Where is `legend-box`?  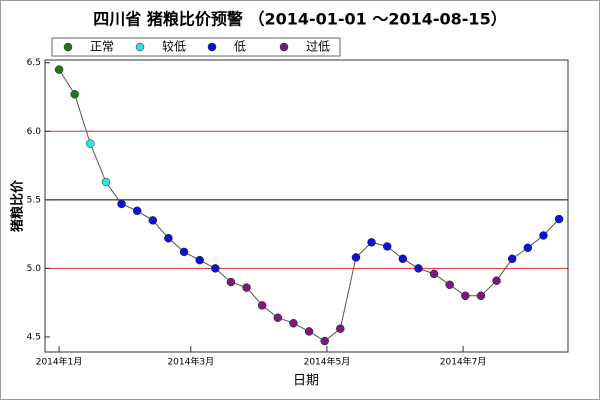
legend-box is located at coordinates (196, 47).